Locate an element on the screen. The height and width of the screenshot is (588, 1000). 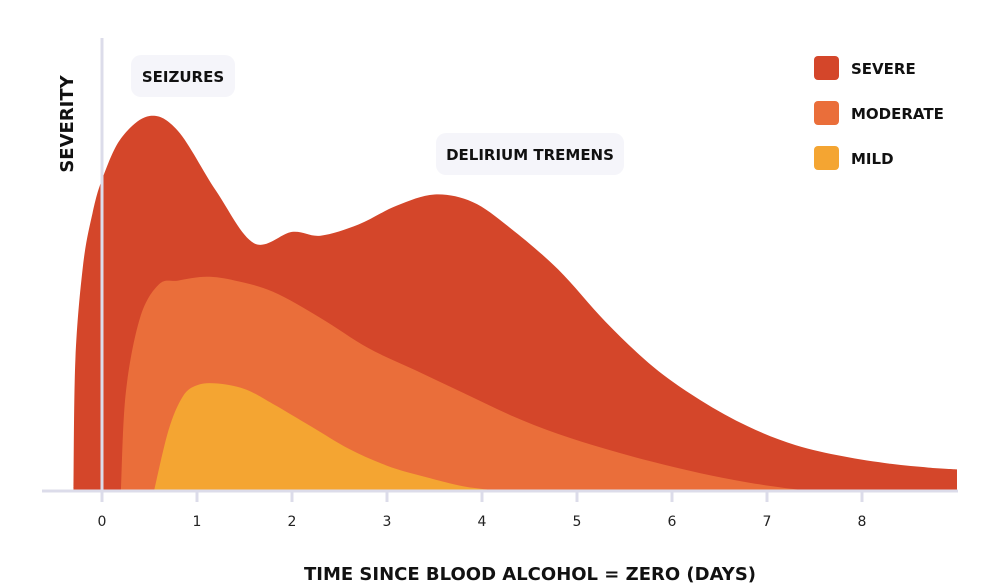
x-tick-label: 7 is located at coordinates (767, 522).